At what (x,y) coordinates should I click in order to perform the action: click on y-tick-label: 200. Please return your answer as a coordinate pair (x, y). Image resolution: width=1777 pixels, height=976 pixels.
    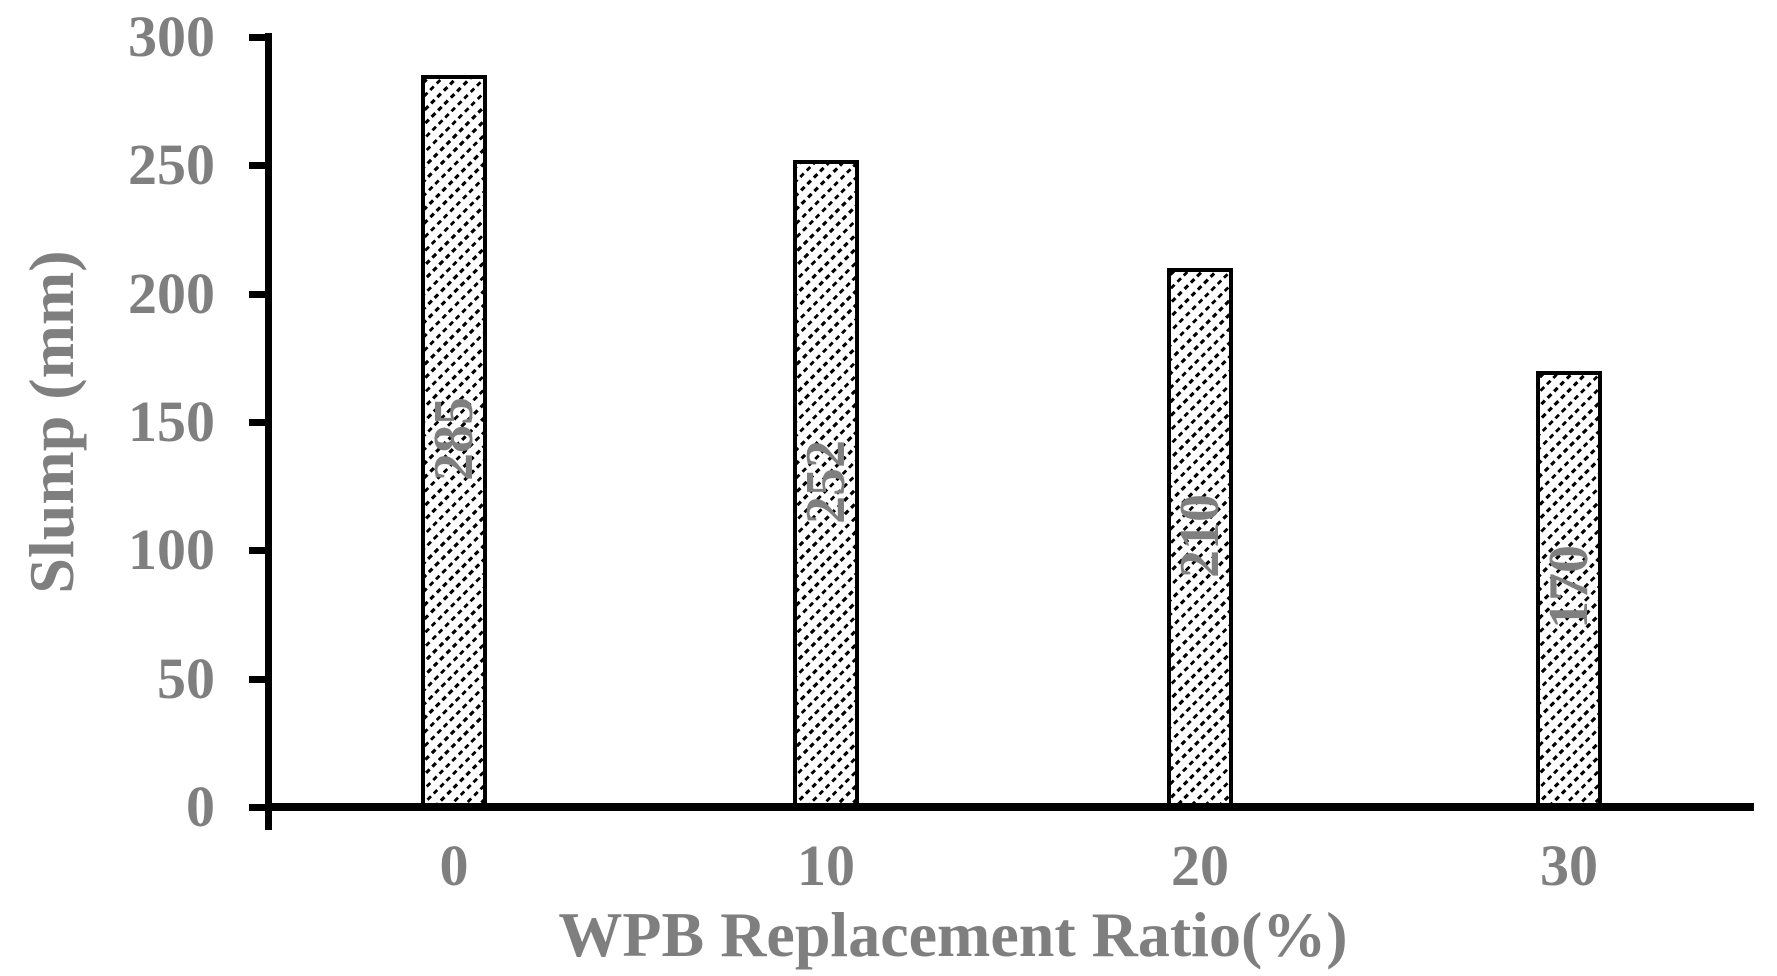
    Looking at the image, I should click on (171, 293).